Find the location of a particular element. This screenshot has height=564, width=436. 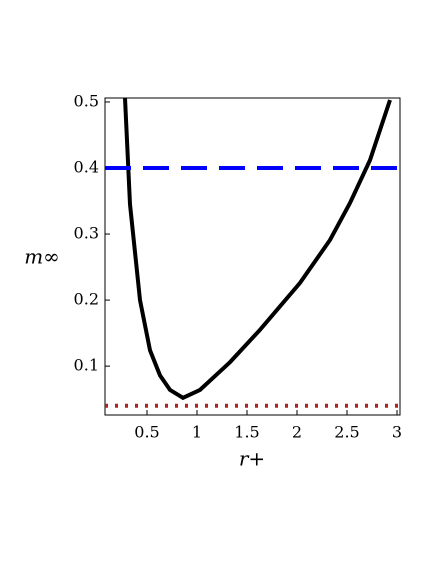

y-tick-label: 0.5 is located at coordinates (86, 100).